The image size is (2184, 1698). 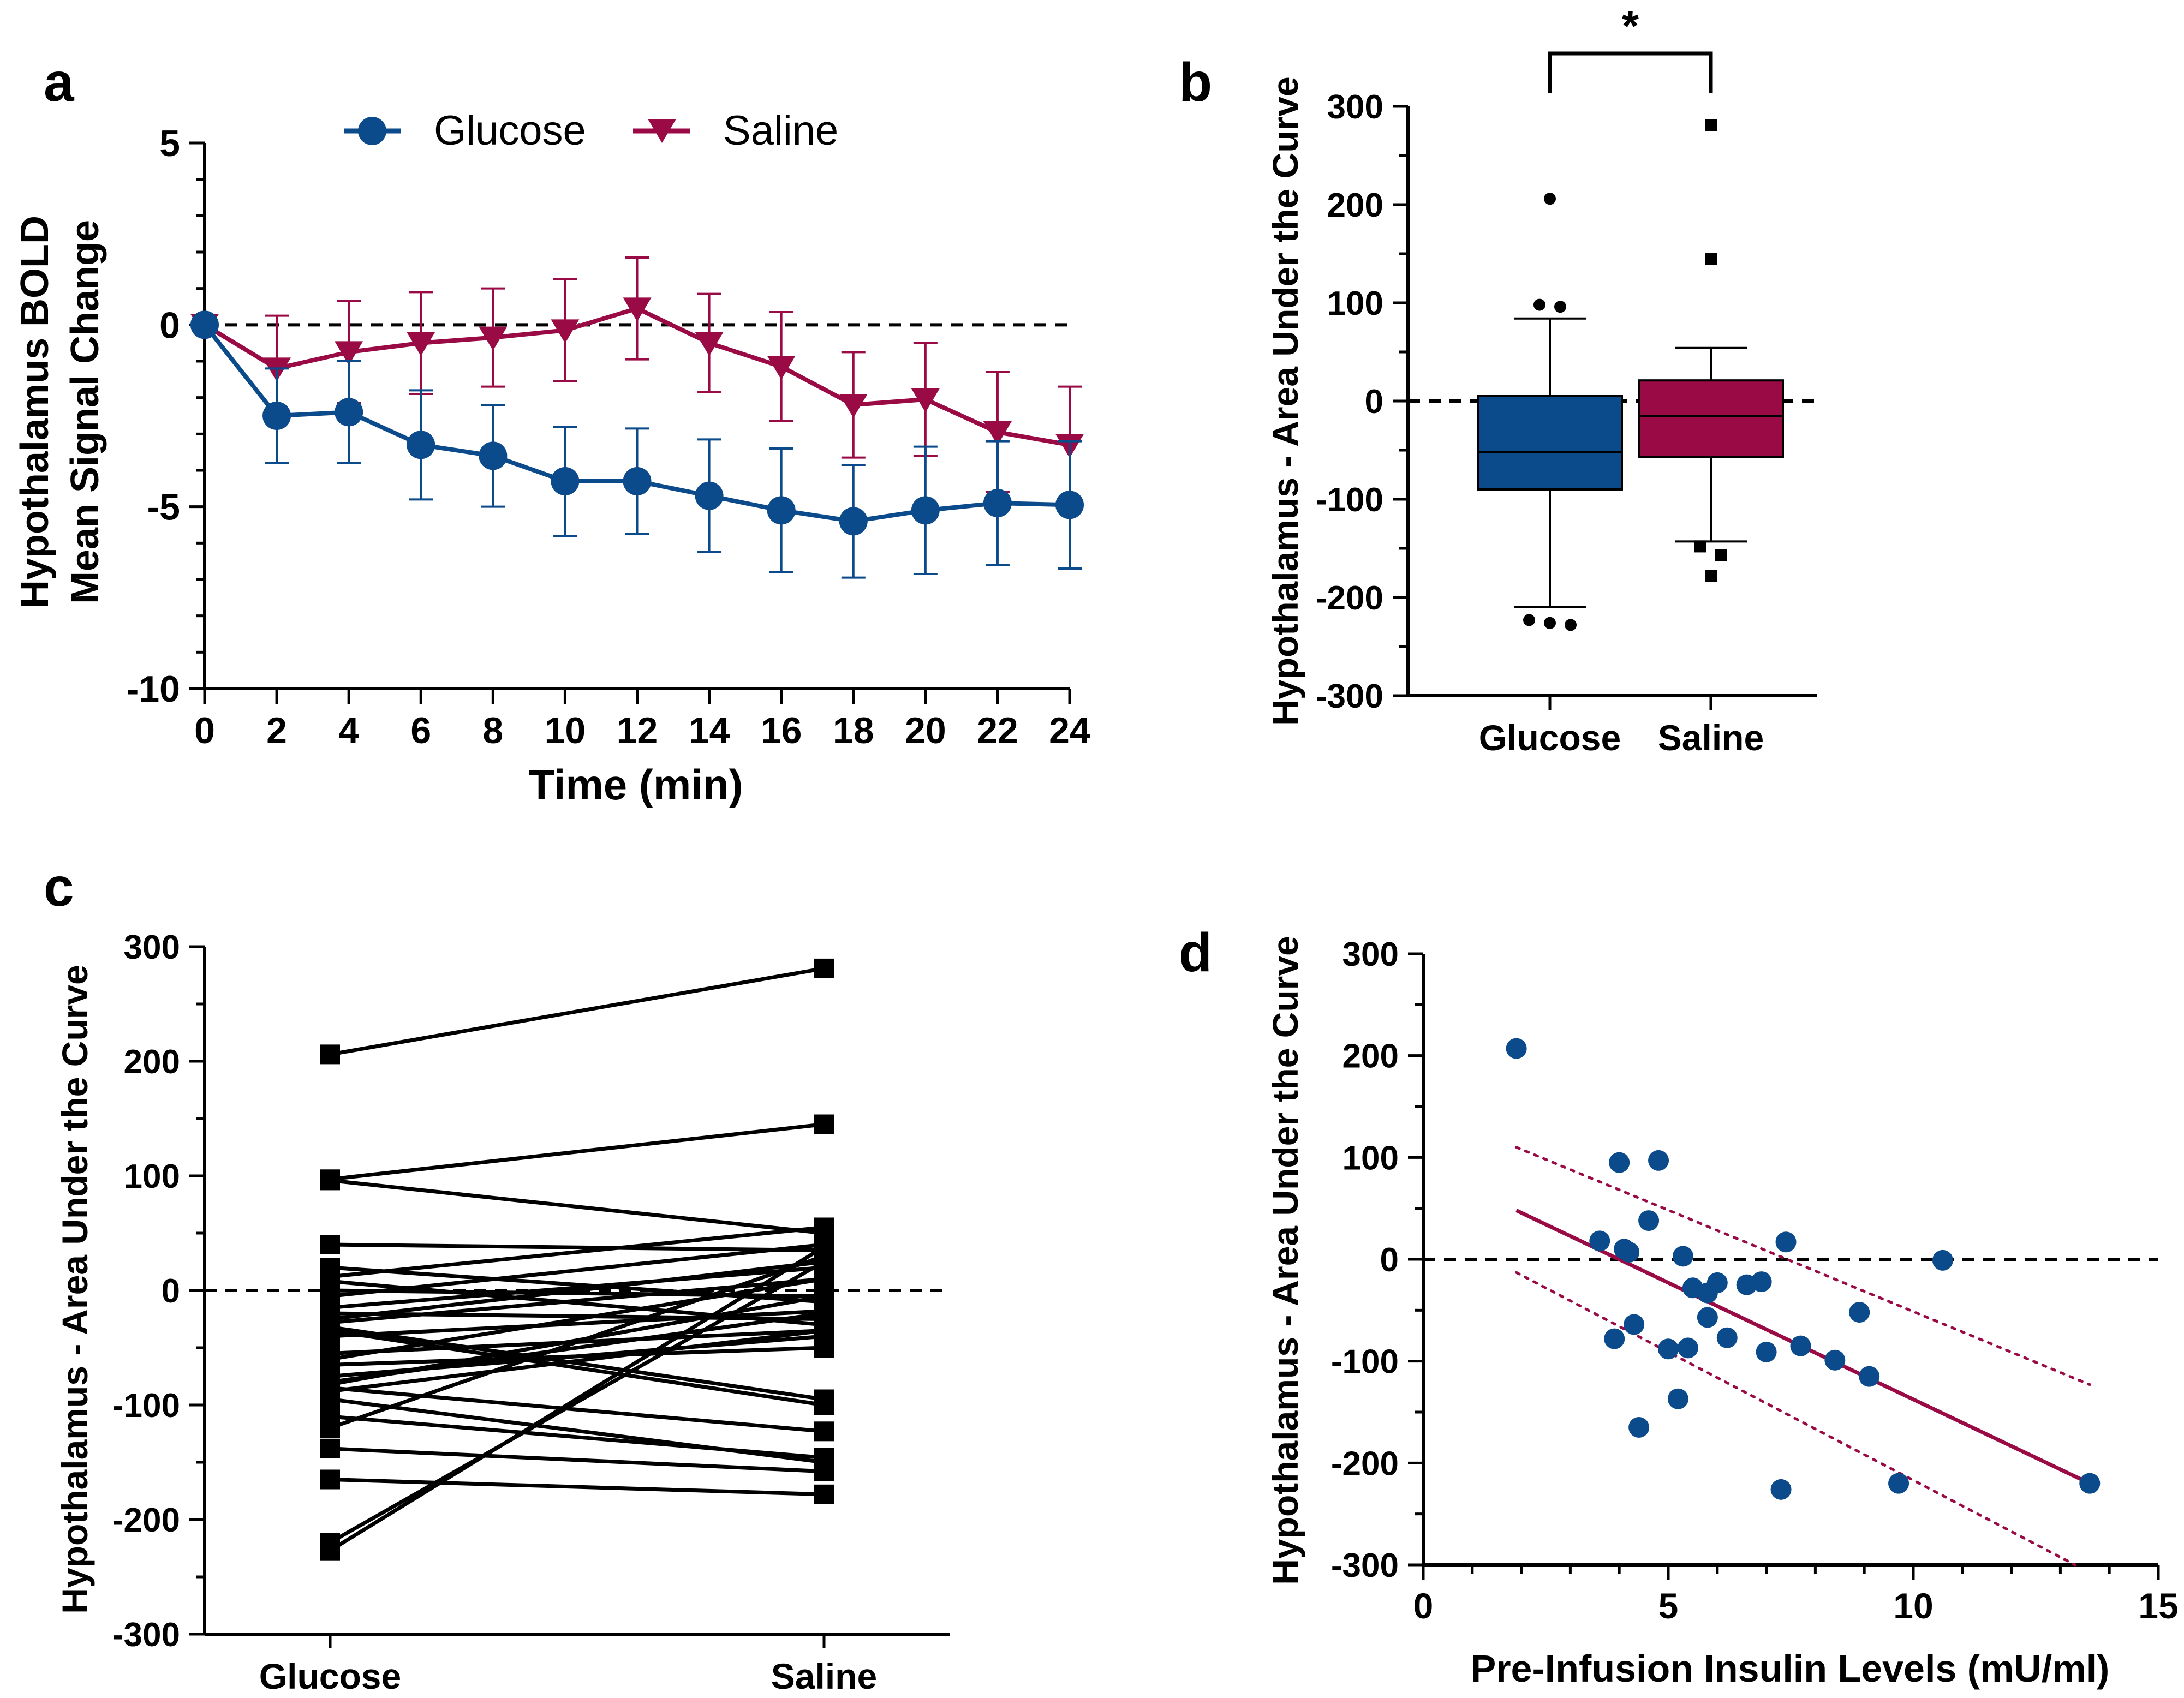 What do you see at coordinates (1365, 1463) in the screenshot?
I see `panel-d-y-tick-label: -200` at bounding box center [1365, 1463].